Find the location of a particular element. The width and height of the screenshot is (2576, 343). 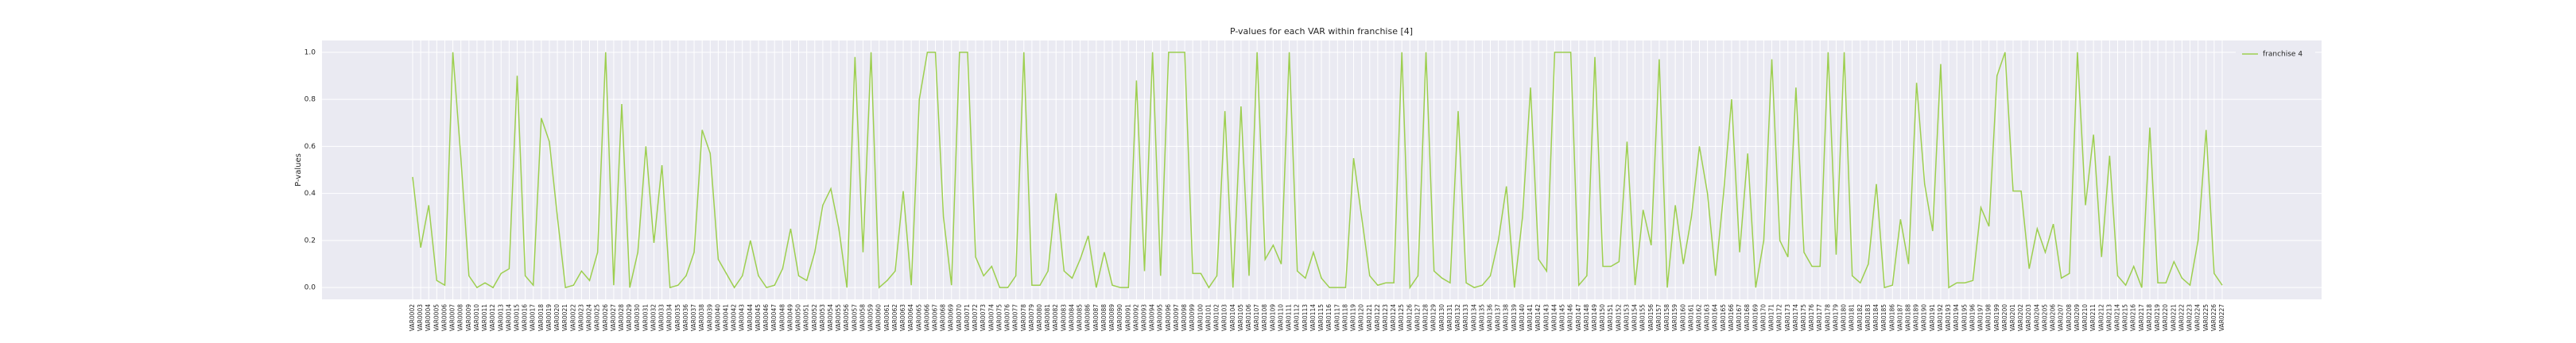

x-tick-label: VAR0159 is located at coordinates (1675, 317).